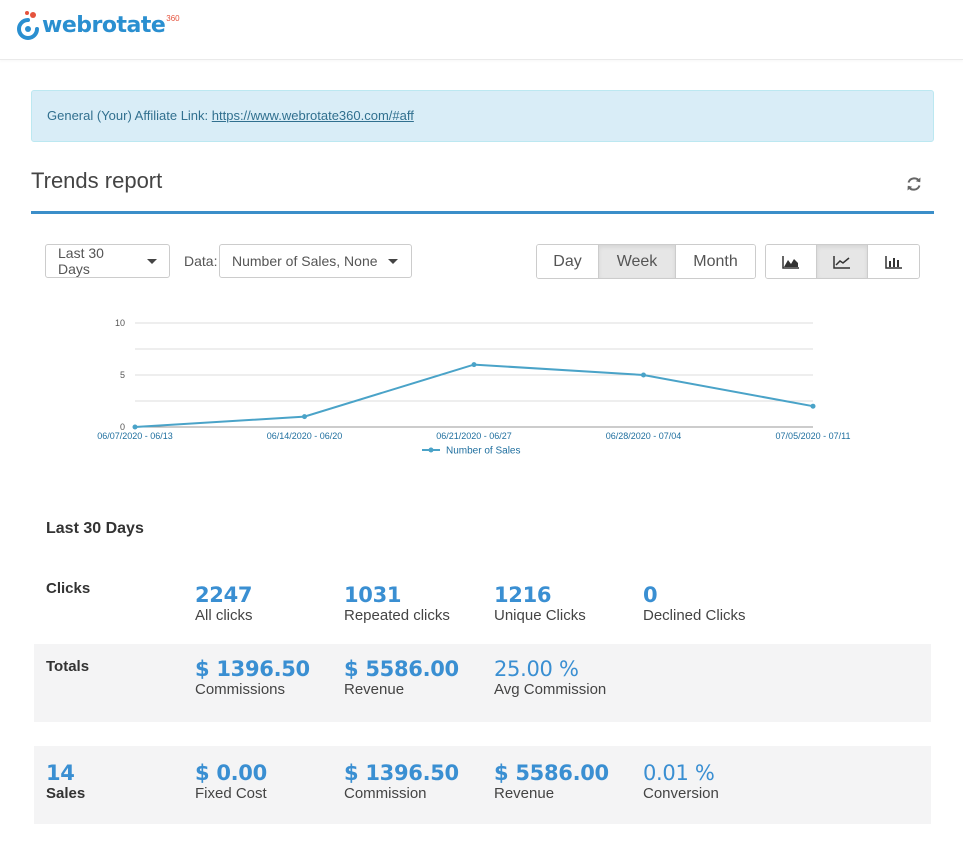 The height and width of the screenshot is (859, 963). I want to click on stat-label: Unique Clicks, so click(540, 615).